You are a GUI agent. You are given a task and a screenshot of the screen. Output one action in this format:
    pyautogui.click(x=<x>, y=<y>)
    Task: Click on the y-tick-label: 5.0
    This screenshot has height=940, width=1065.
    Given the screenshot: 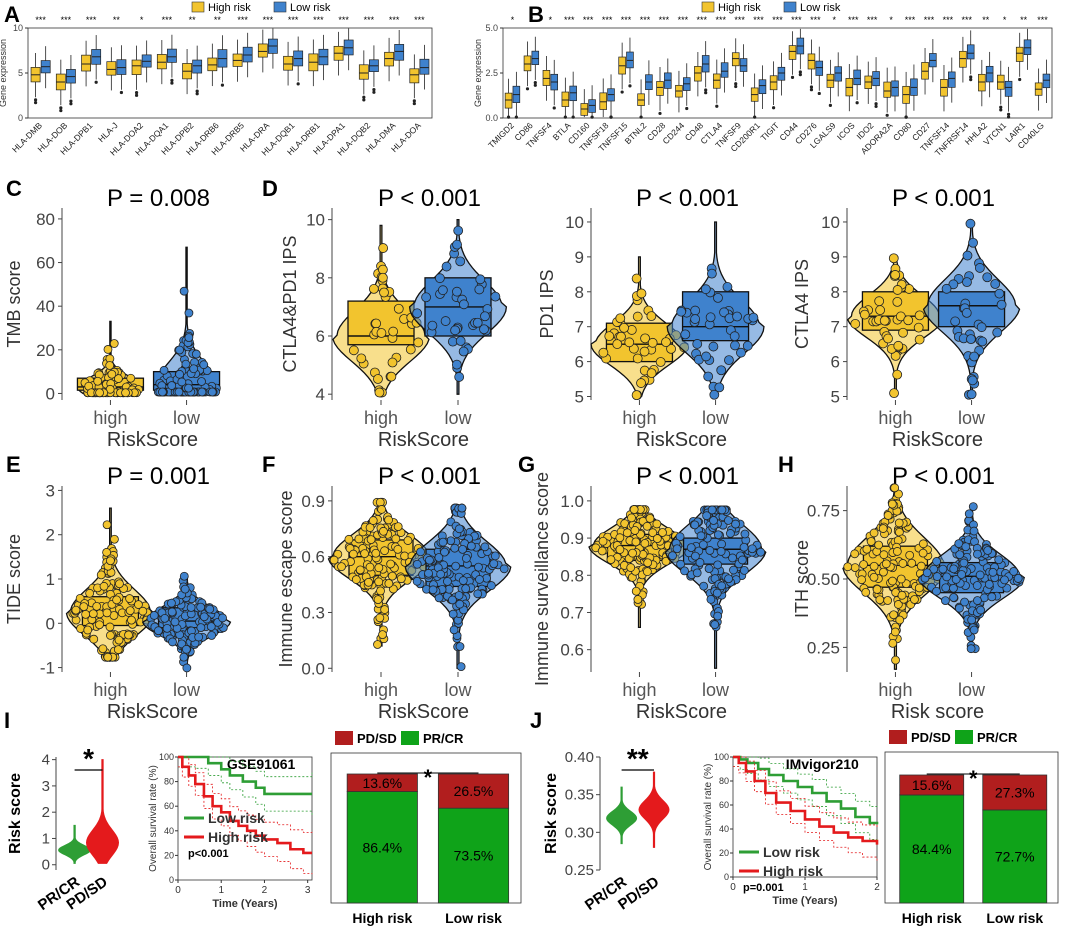 What is the action you would take?
    pyautogui.click(x=491, y=28)
    